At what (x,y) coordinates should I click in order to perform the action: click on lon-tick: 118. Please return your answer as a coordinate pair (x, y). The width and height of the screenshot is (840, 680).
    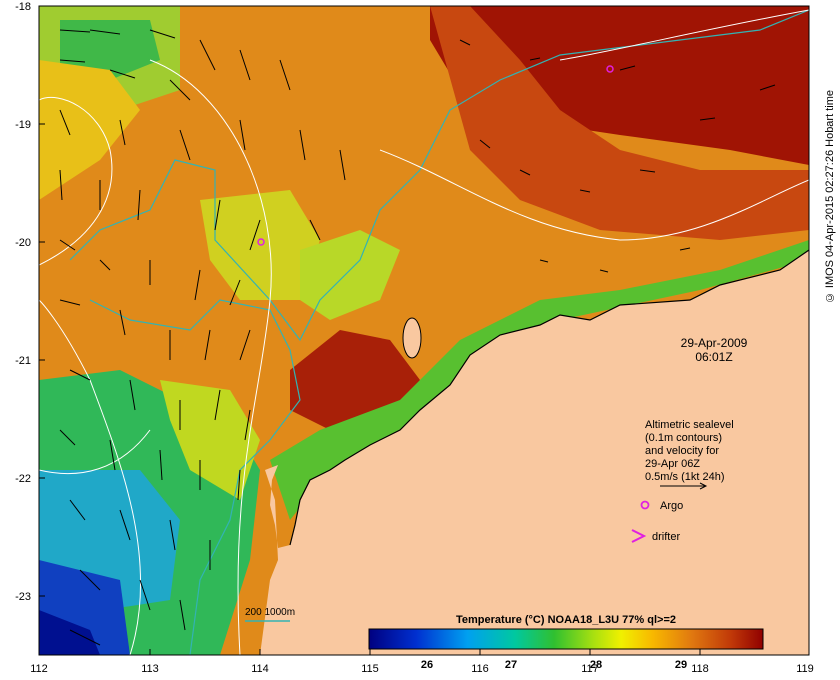
    Looking at the image, I should click on (700, 669).